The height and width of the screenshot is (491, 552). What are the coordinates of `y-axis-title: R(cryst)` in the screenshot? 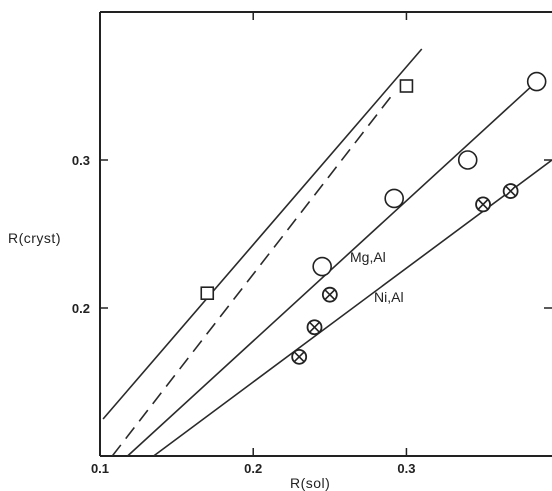 It's located at (34, 238).